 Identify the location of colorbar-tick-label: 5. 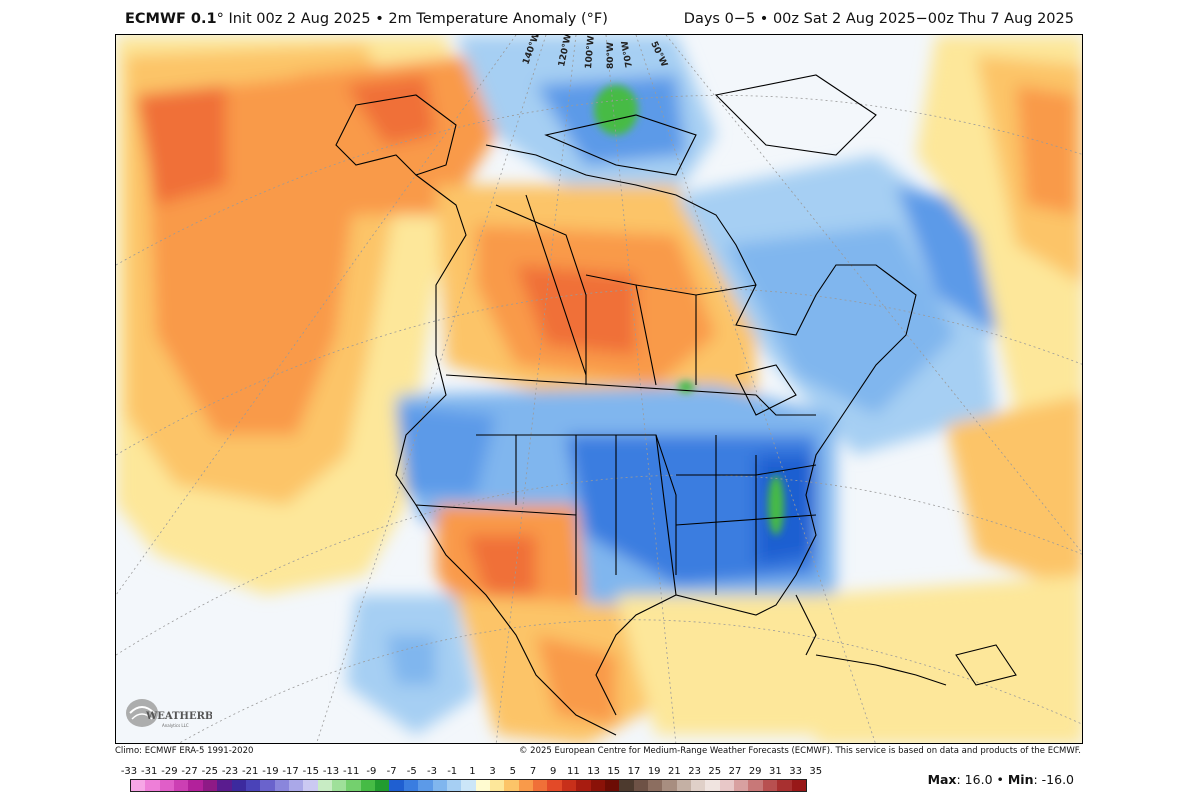
(512, 771).